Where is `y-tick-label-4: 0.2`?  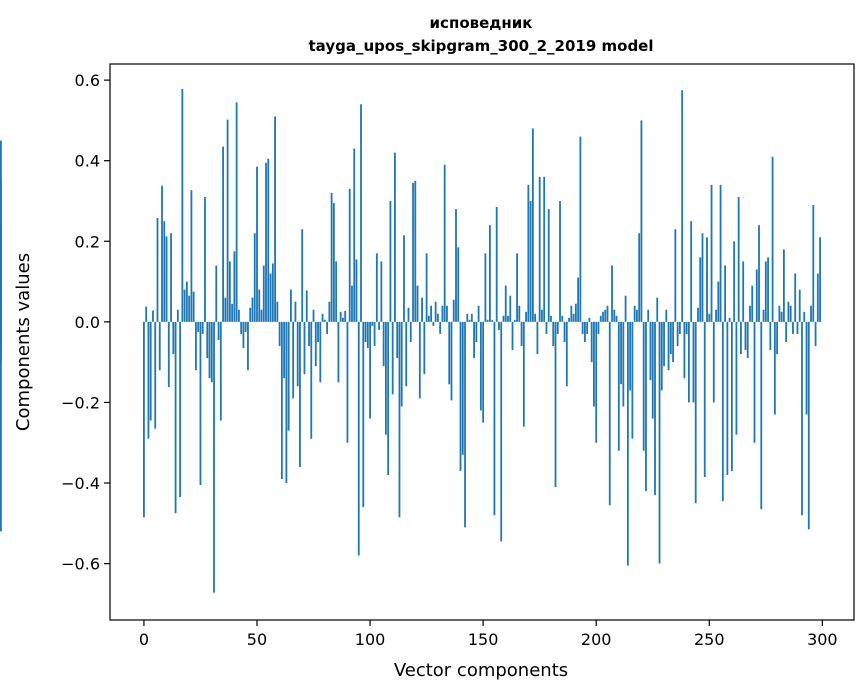 y-tick-label-4: 0.2 is located at coordinates (87, 241).